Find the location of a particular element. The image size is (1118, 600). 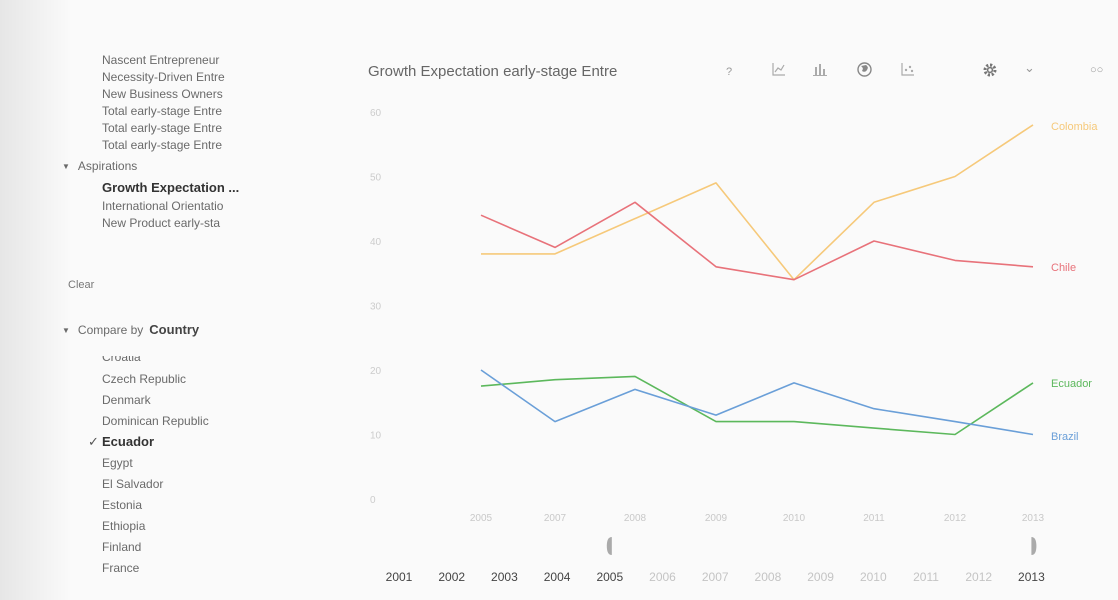

timeline-year: 2012 is located at coordinates (978, 577).